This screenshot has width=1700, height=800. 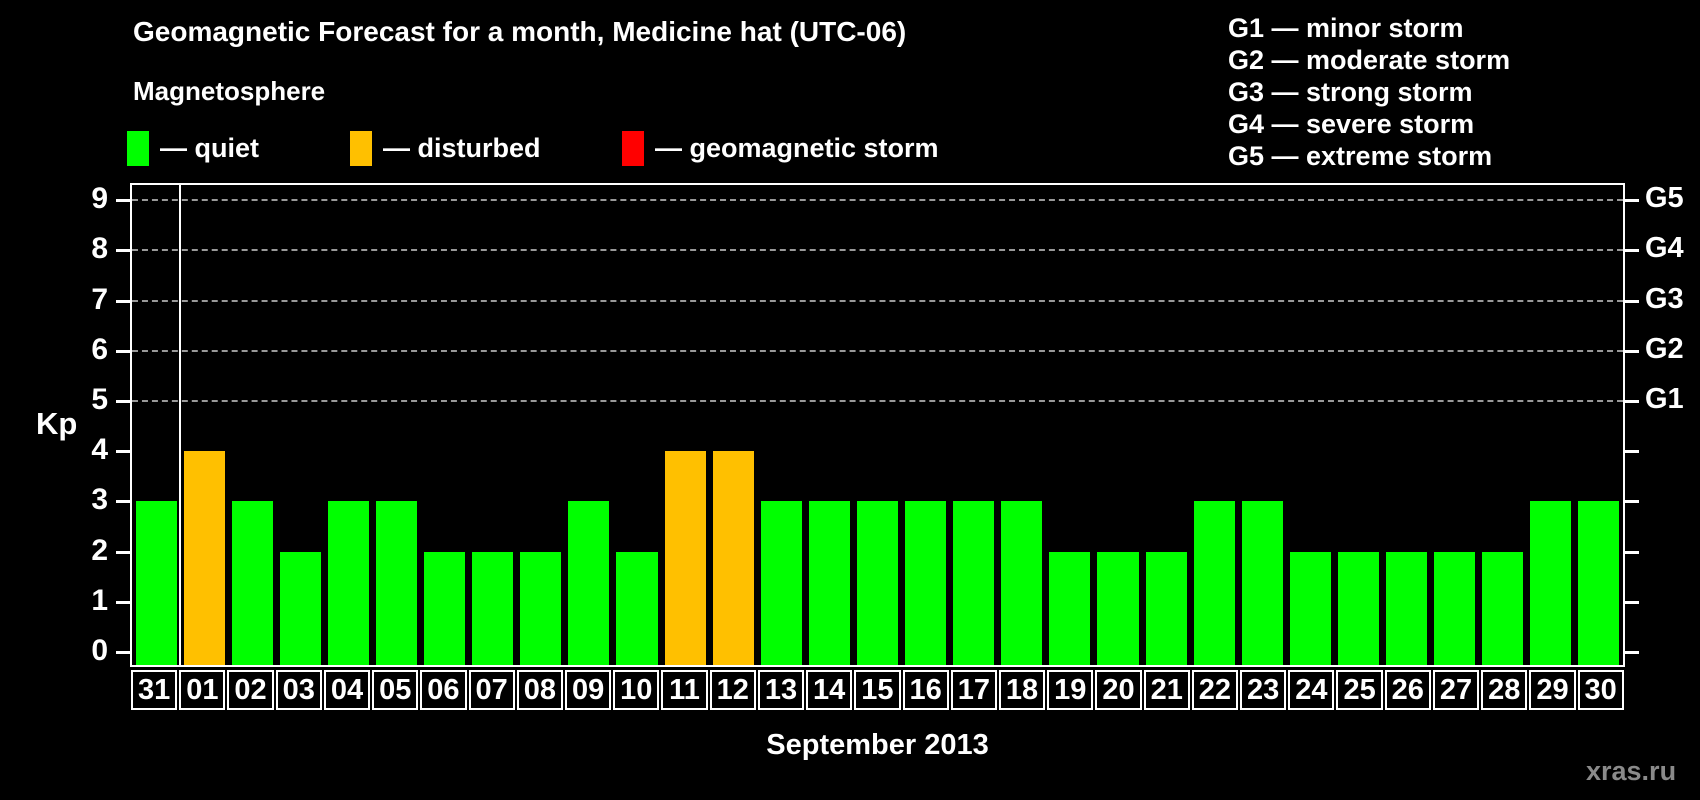 What do you see at coordinates (298, 690) in the screenshot?
I see `date-cell-03: 03` at bounding box center [298, 690].